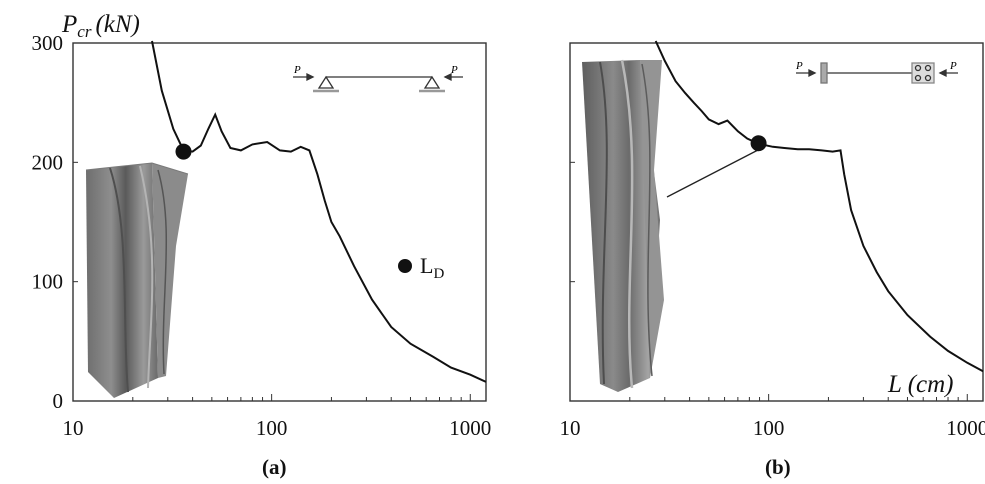 The width and height of the screenshot is (985, 484). I want to click on x-tick-labels-a: 10 100 1000, so click(277, 428).